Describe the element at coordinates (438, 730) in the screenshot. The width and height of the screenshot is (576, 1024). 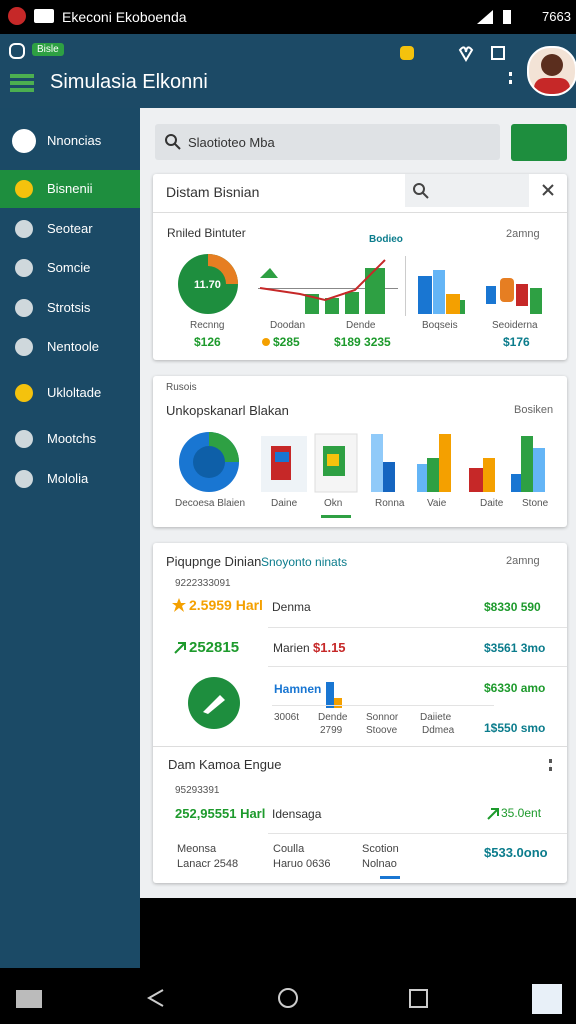
I see `row-sublabel: Ddmea` at that location.